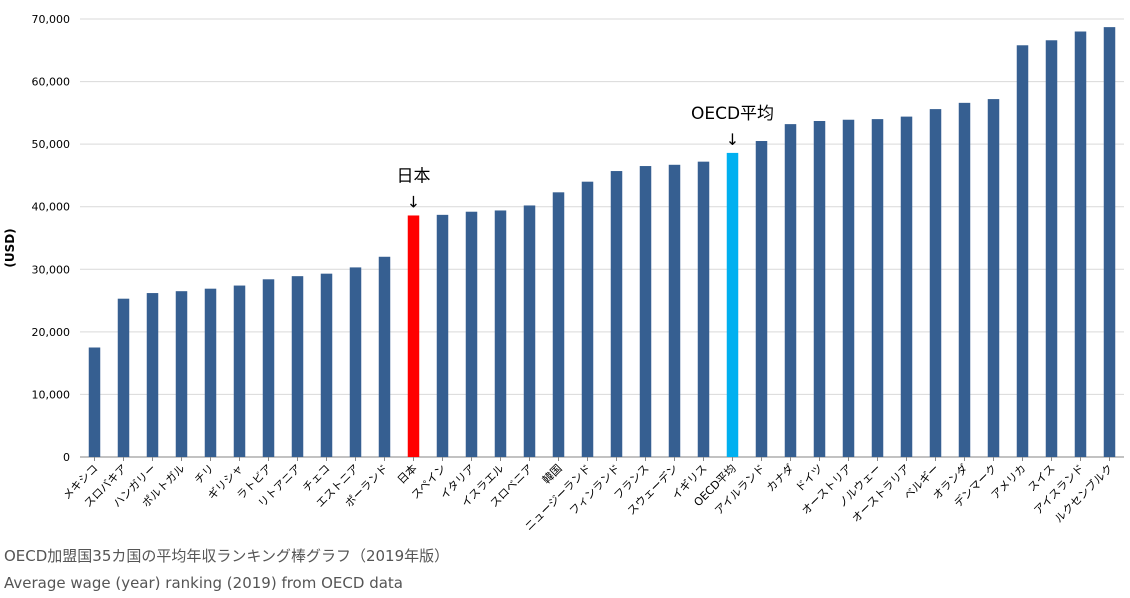 Image resolution: width=1130 pixels, height=598 pixels. What do you see at coordinates (51, 207) in the screenshot?
I see `y-tick-label: 40,000` at bounding box center [51, 207].